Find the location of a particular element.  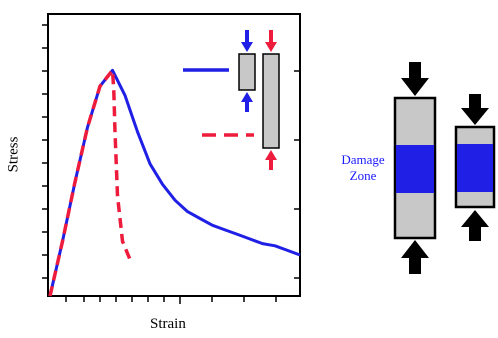

short-specimen is located at coordinates (475, 167).